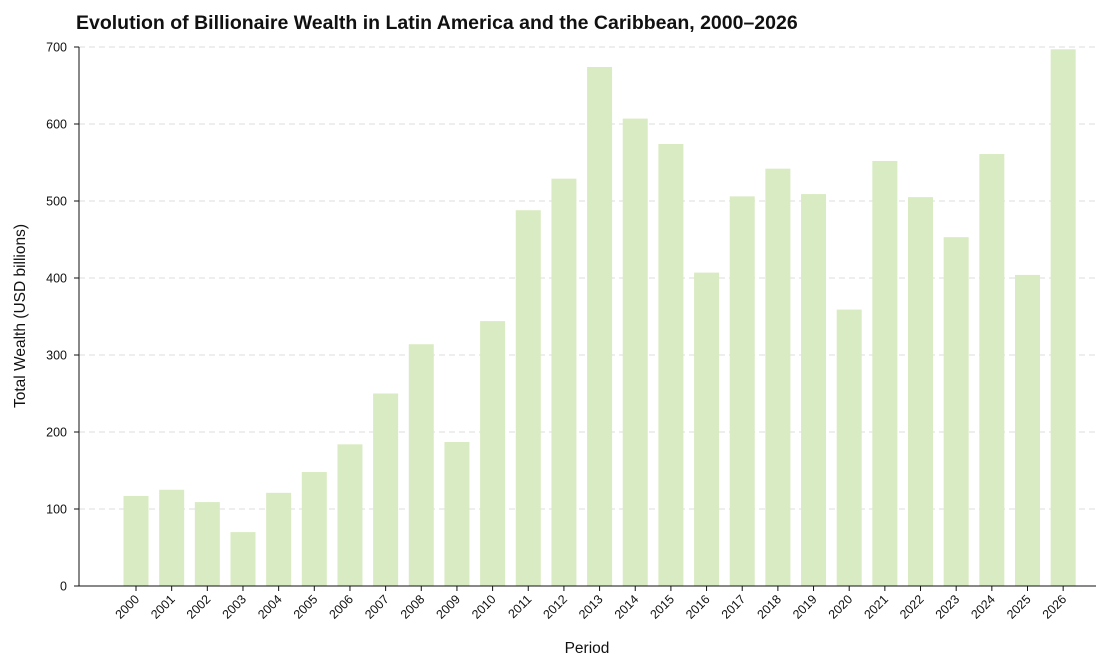 This screenshot has height=654, width=1111. What do you see at coordinates (698, 607) in the screenshot?
I see `x-tick-label: 2016` at bounding box center [698, 607].